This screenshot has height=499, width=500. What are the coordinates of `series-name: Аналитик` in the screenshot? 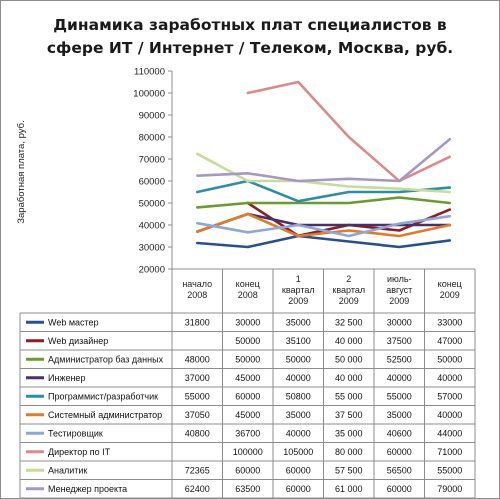 It's located at (67, 470).